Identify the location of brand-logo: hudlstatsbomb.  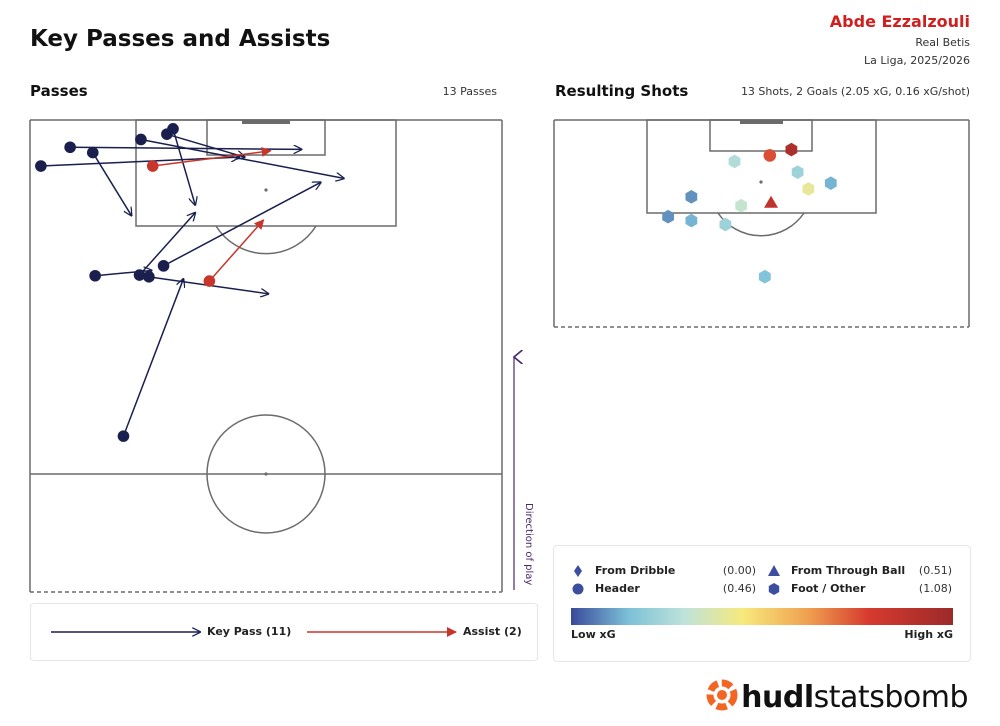
(837, 696).